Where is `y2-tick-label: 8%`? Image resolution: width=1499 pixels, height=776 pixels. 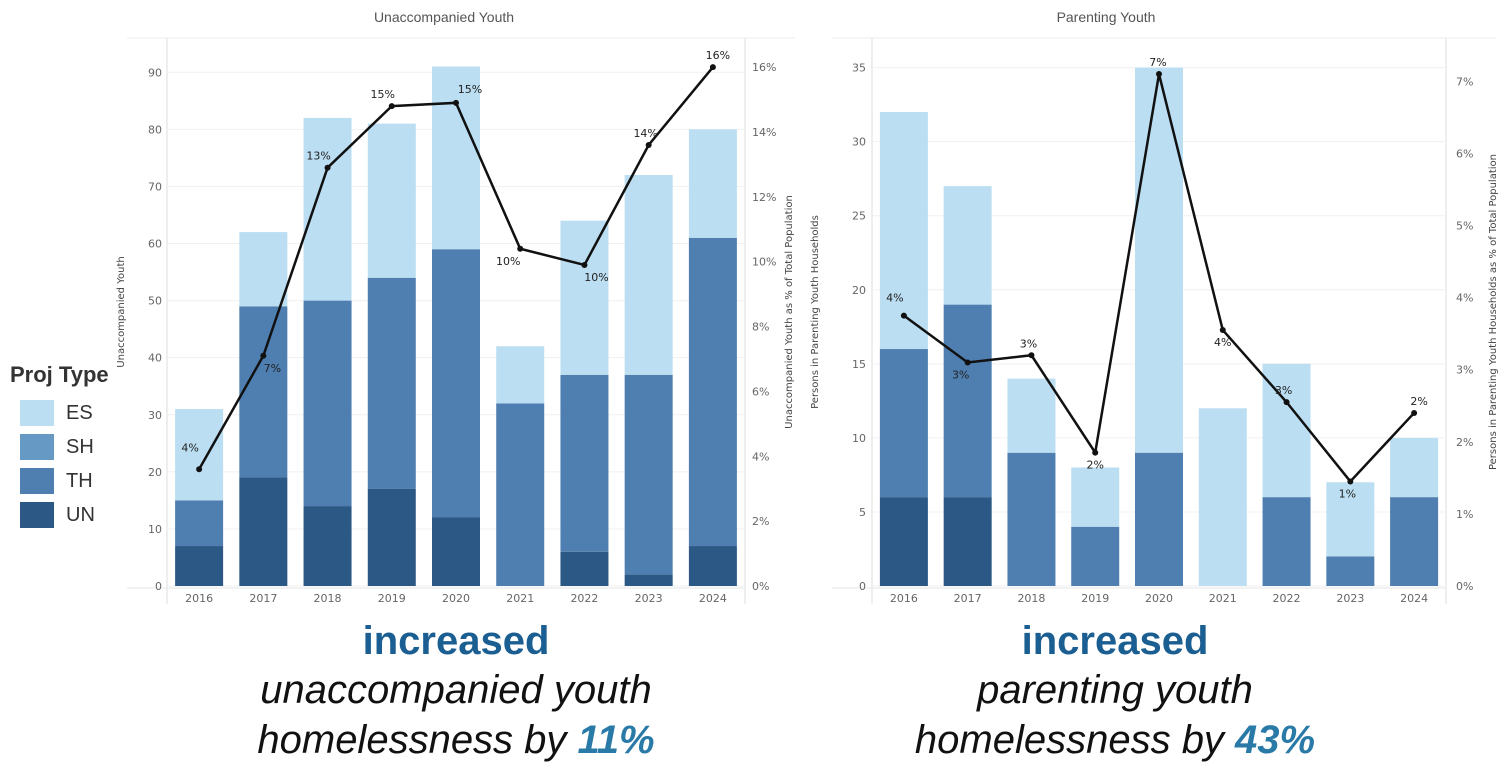 y2-tick-label: 8% is located at coordinates (760, 327).